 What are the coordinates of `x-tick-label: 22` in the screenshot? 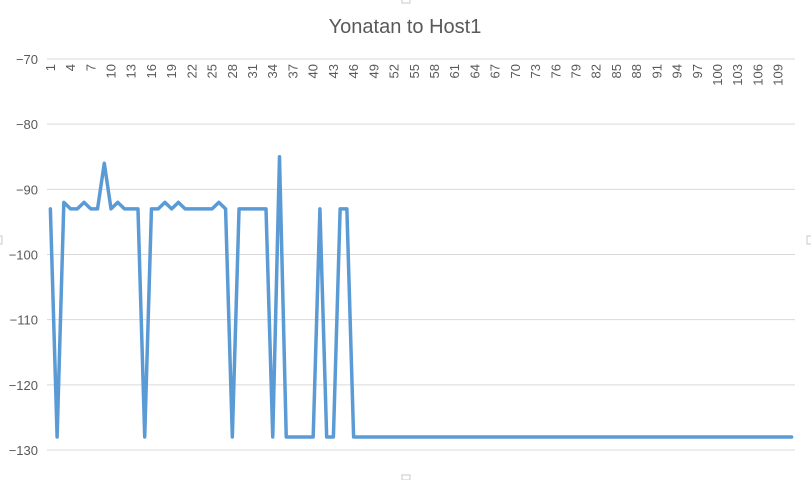 It's located at (191, 71).